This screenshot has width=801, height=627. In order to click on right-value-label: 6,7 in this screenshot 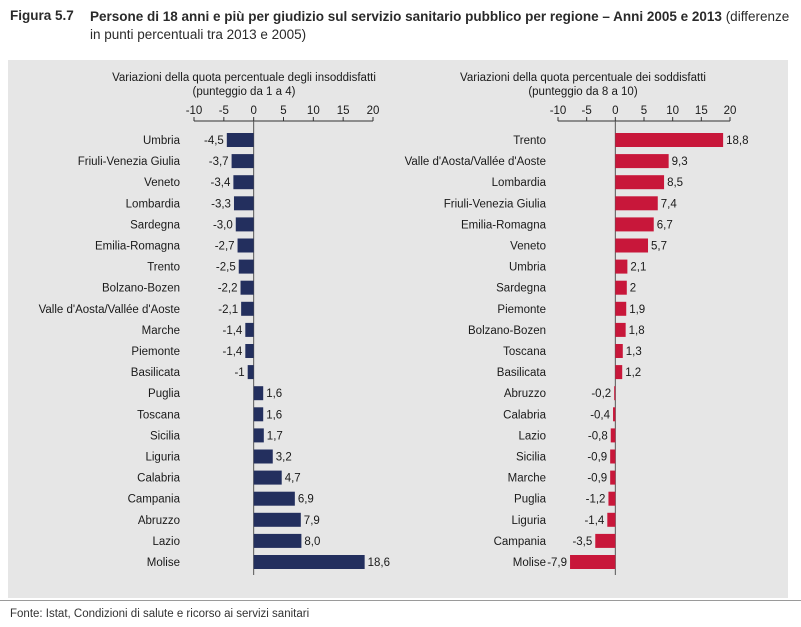, I will do `click(665, 225)`.